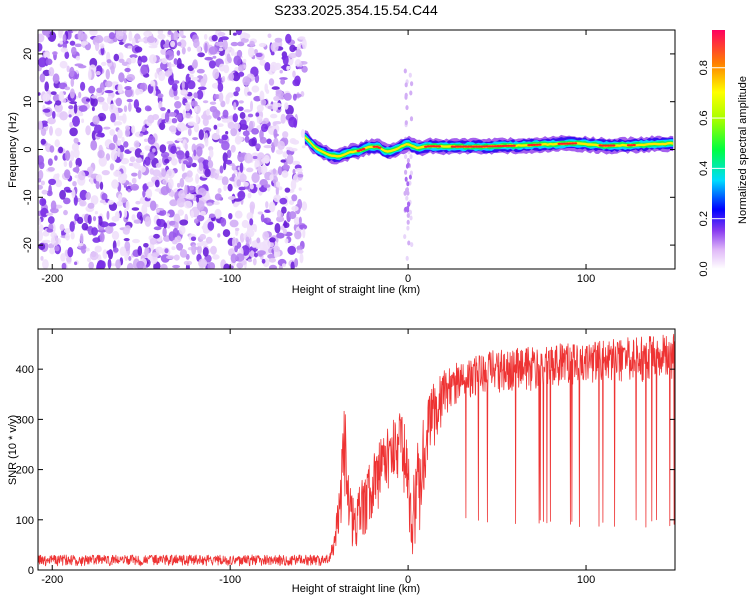 The width and height of the screenshot is (750, 600). What do you see at coordinates (743, 150) in the screenshot?
I see `colorbar-label: Normalized spectral amplitude` at bounding box center [743, 150].